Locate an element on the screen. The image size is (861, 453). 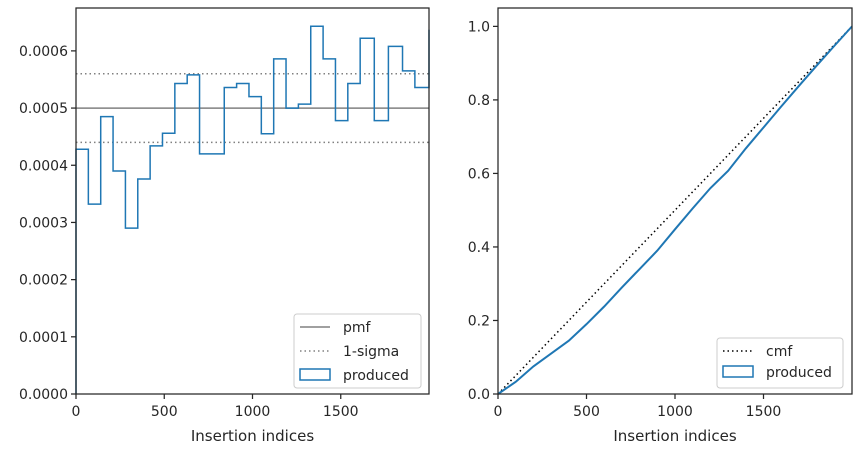
y-tick-label: 0.0004 is located at coordinates (43, 166).